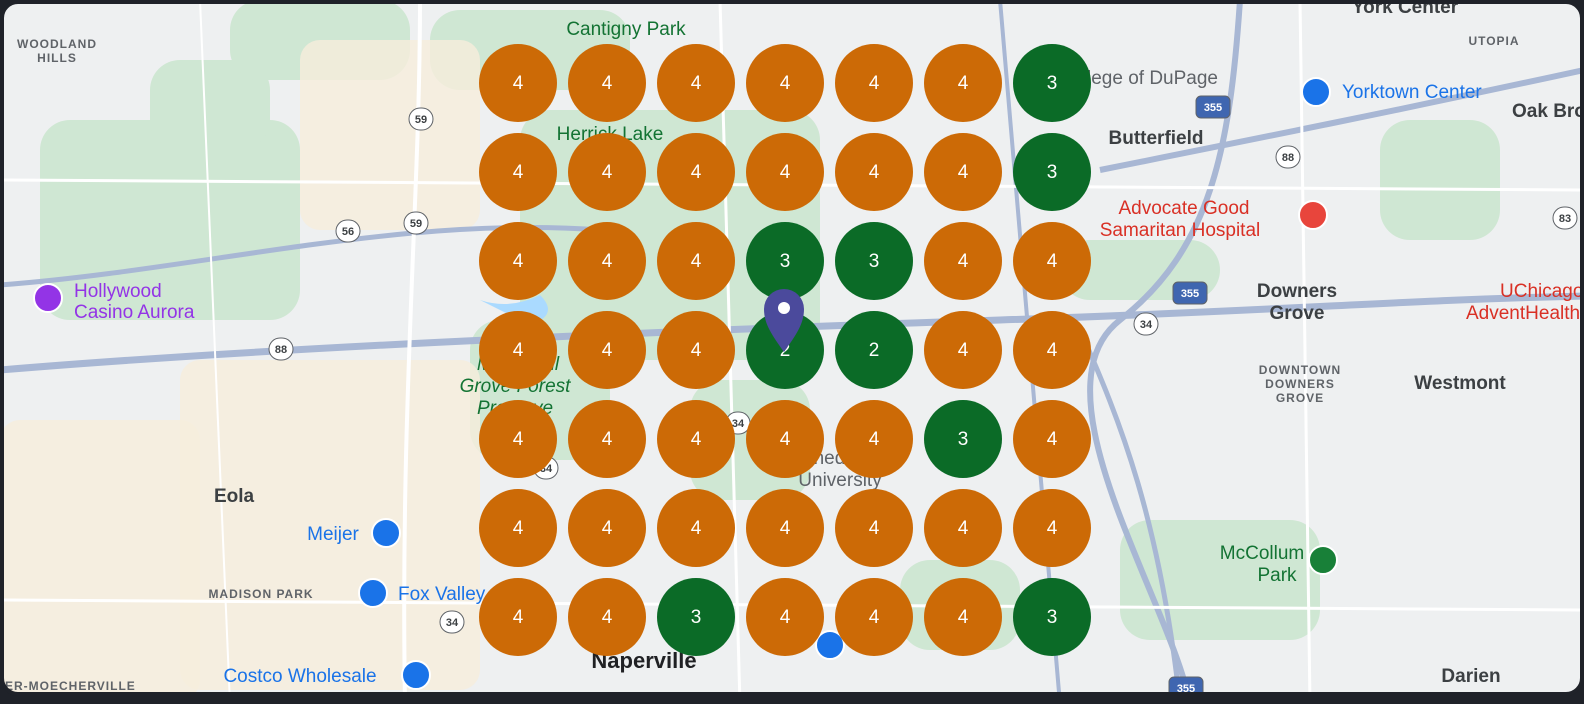  Describe the element at coordinates (1297, 313) in the screenshot. I see `place-label: Grove` at that location.